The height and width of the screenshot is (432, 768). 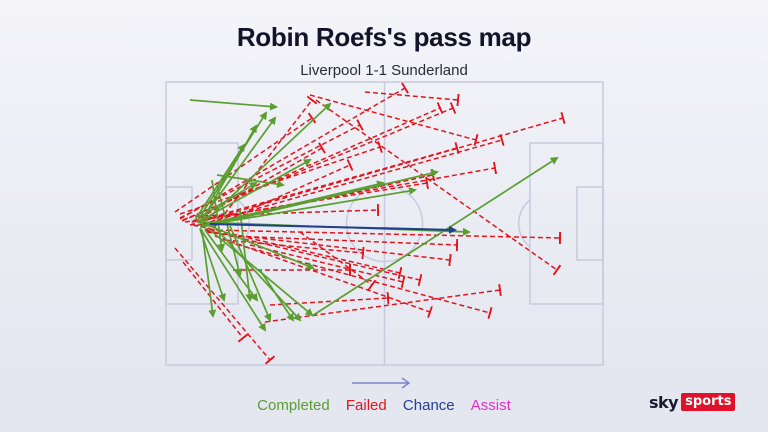 I want to click on sky-sports-logo: sky sports, so click(x=692, y=402).